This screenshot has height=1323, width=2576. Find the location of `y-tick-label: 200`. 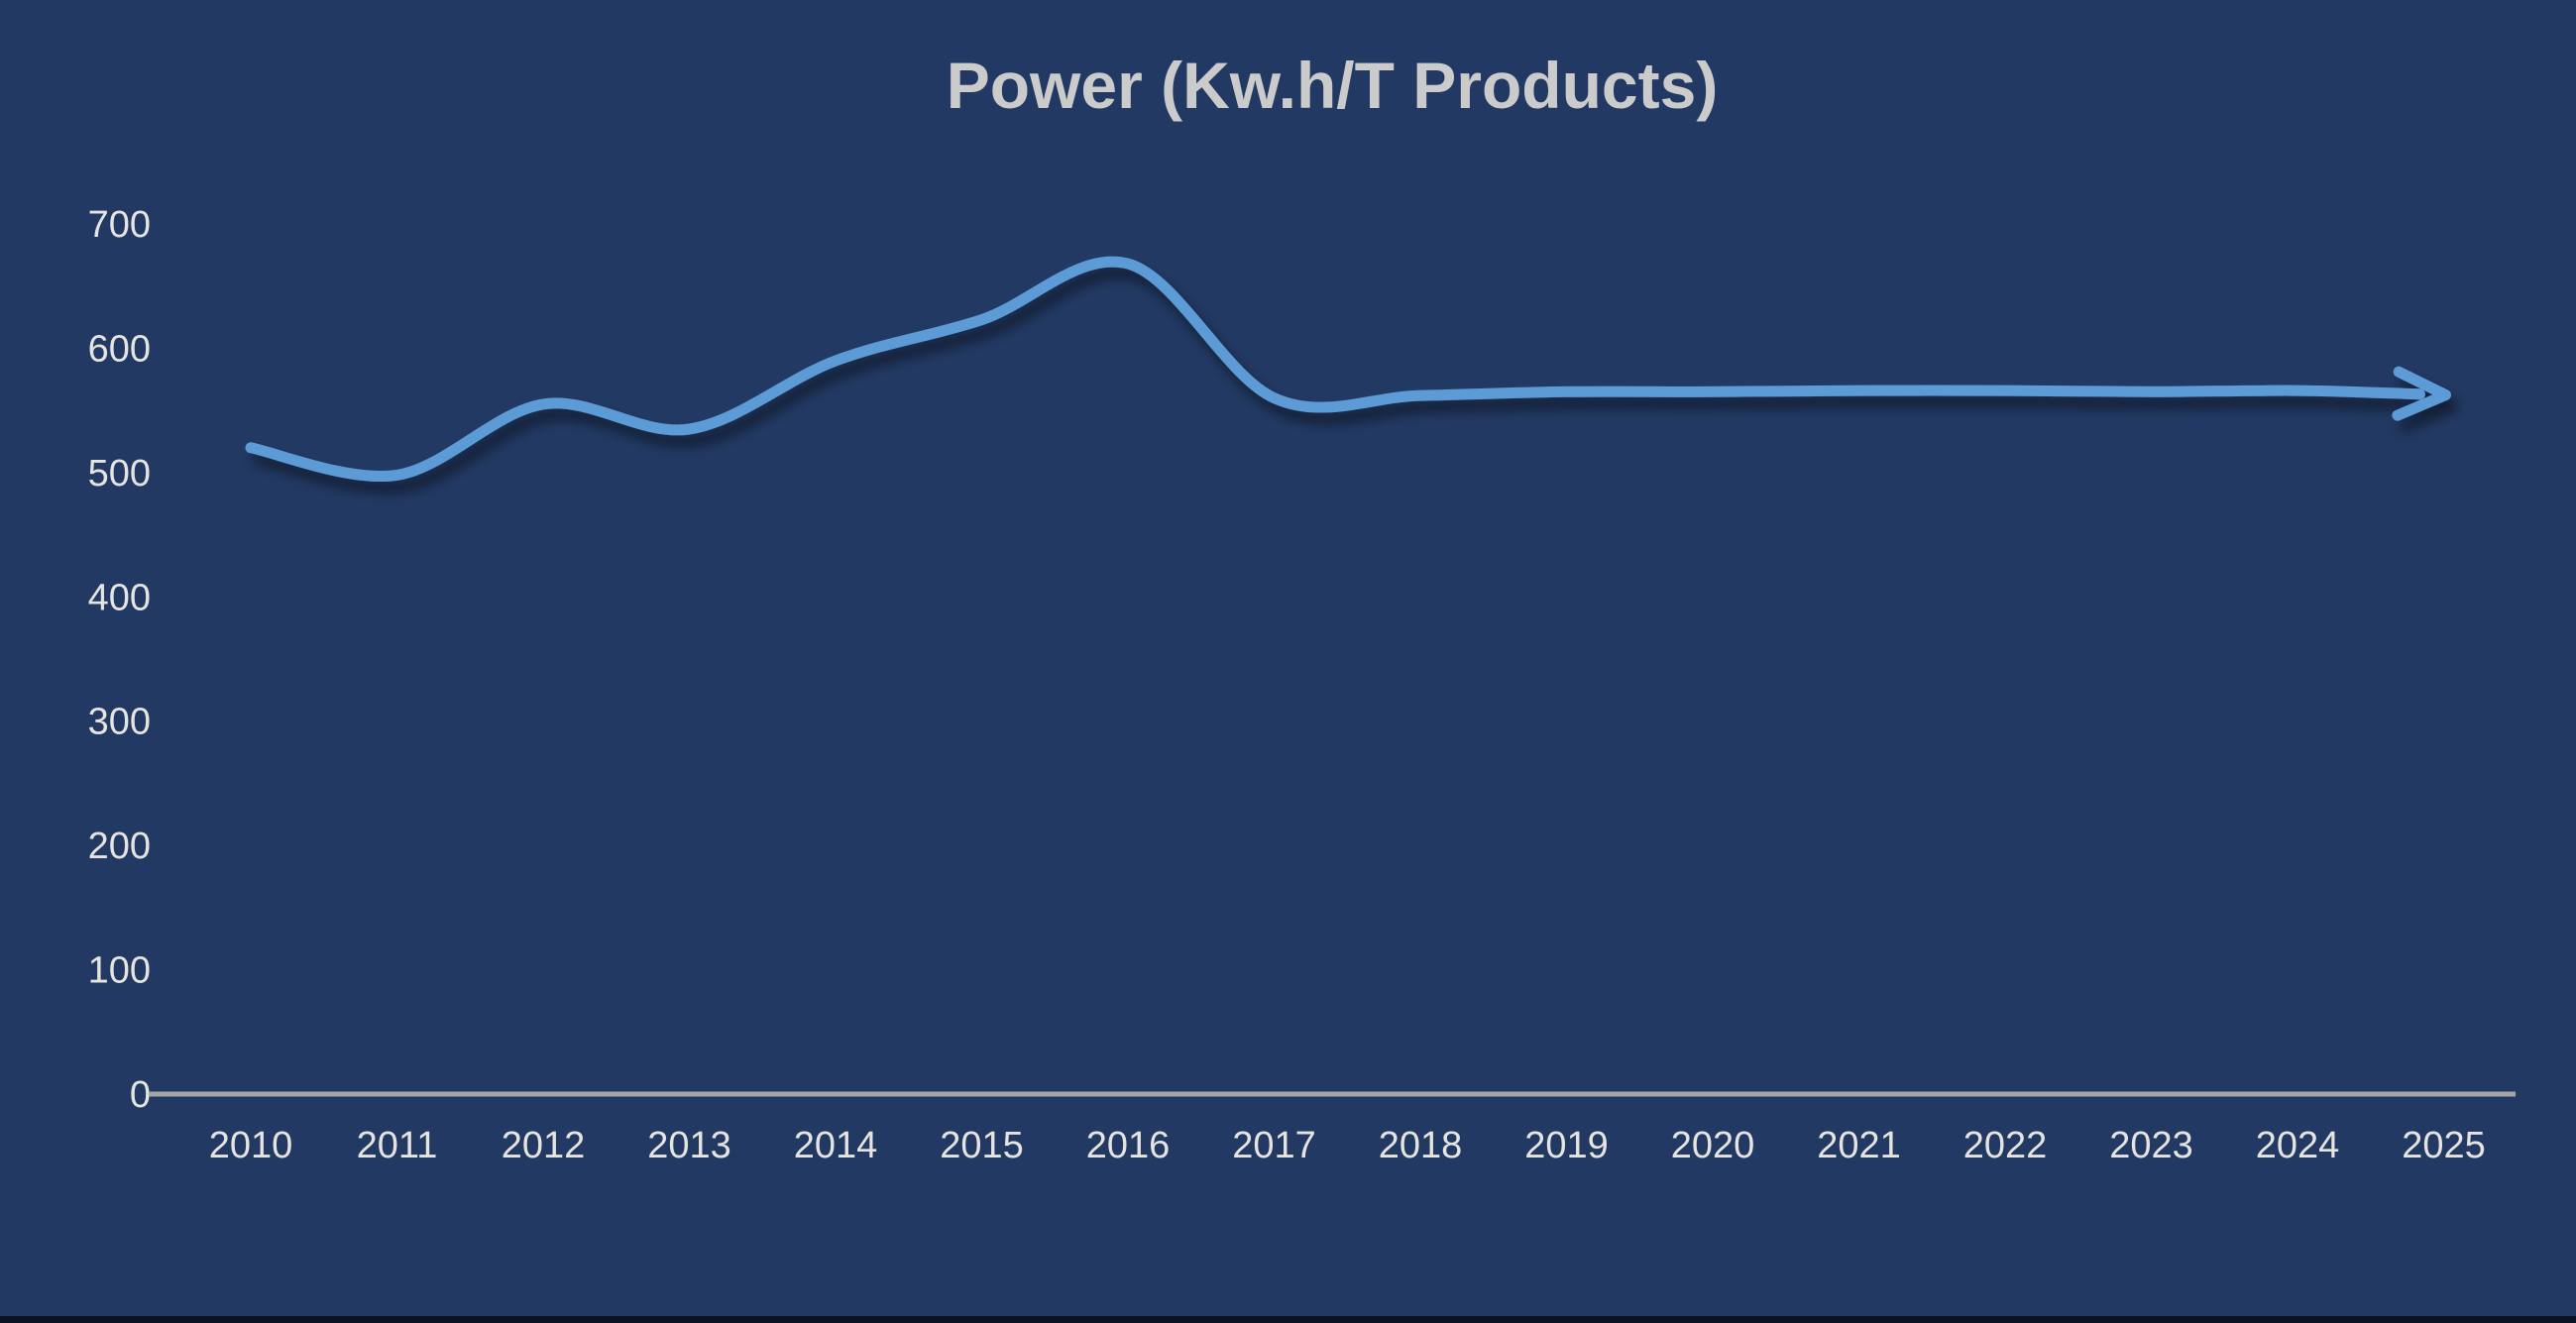

y-tick-label: 200 is located at coordinates (119, 846).